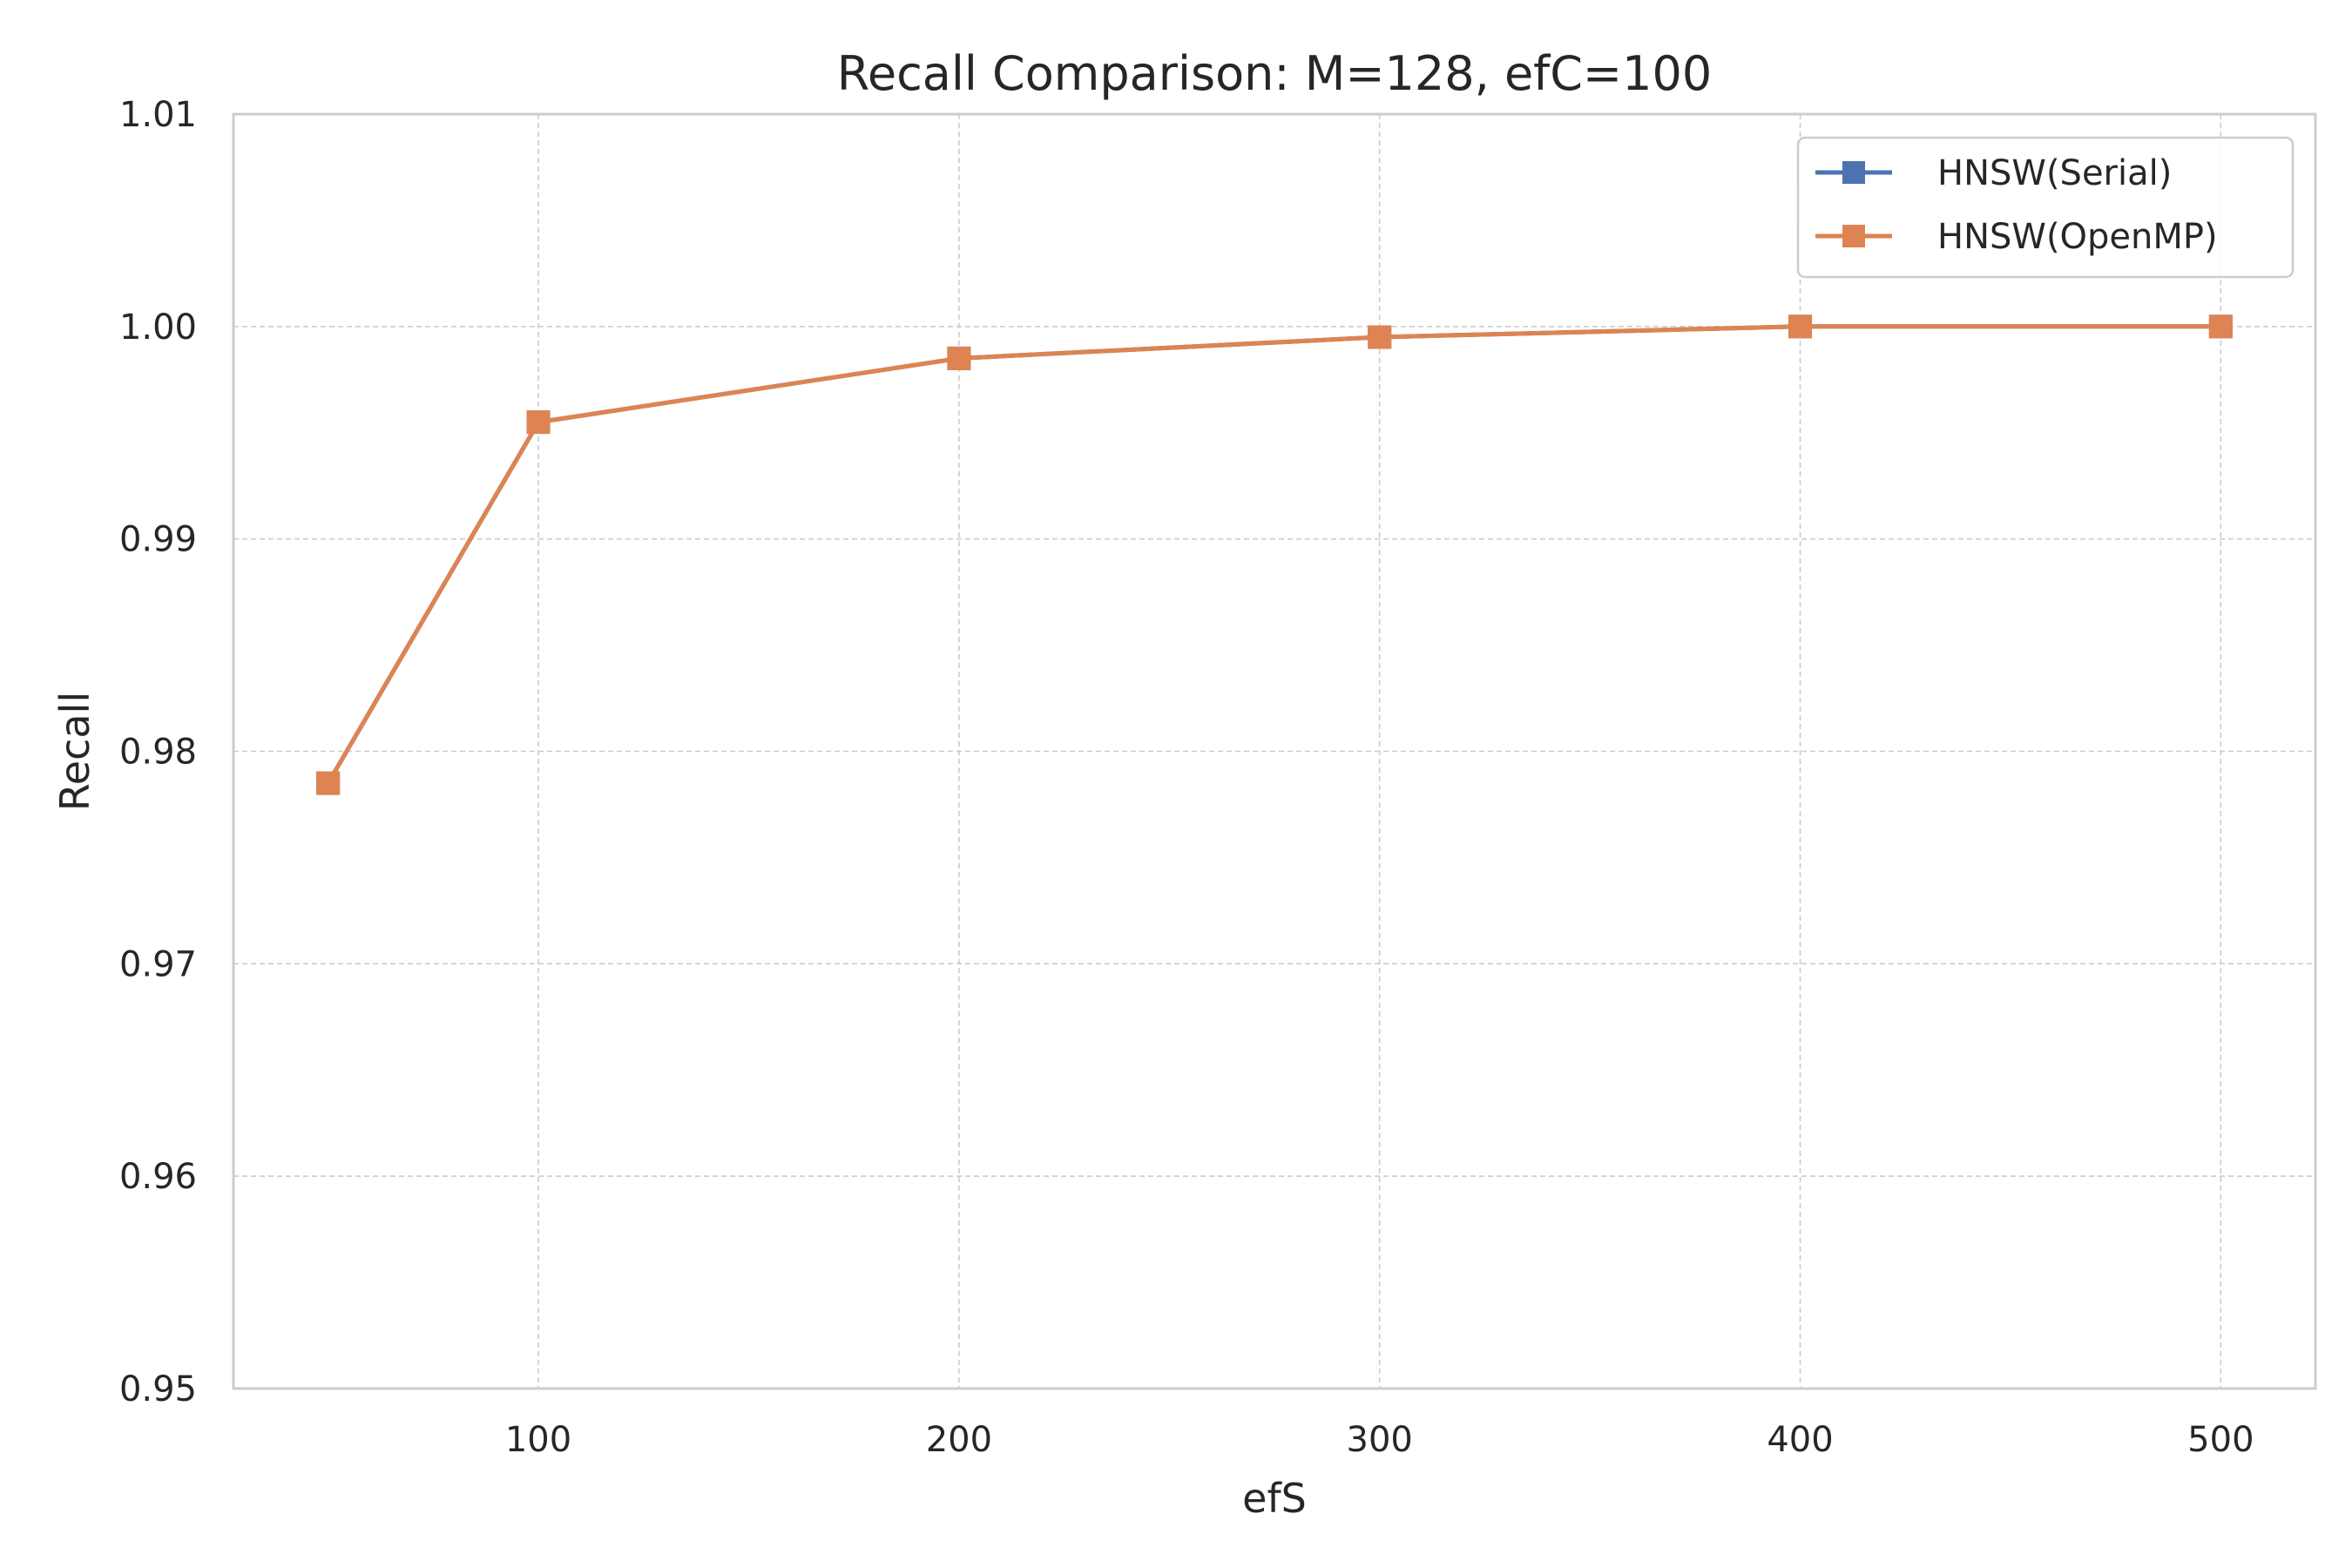 The height and width of the screenshot is (1568, 2352). What do you see at coordinates (158, 328) in the screenshot?
I see `y-tick-label: 1.00` at bounding box center [158, 328].